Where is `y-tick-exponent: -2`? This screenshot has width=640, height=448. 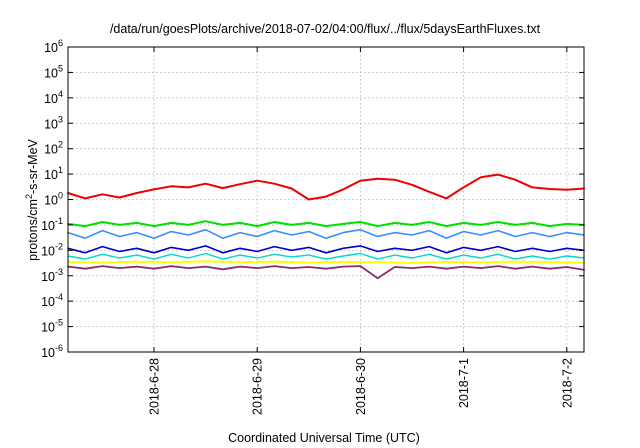
y-tick-exponent: -2 is located at coordinates (59, 246).